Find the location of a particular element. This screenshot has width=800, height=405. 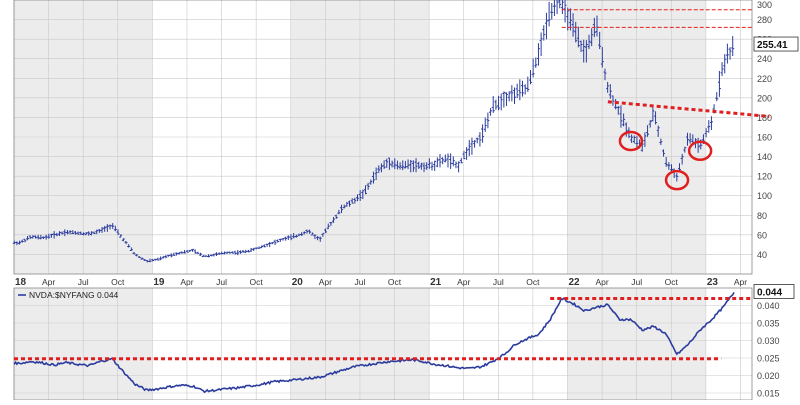

y-tick-label: 100 is located at coordinates (764, 196).